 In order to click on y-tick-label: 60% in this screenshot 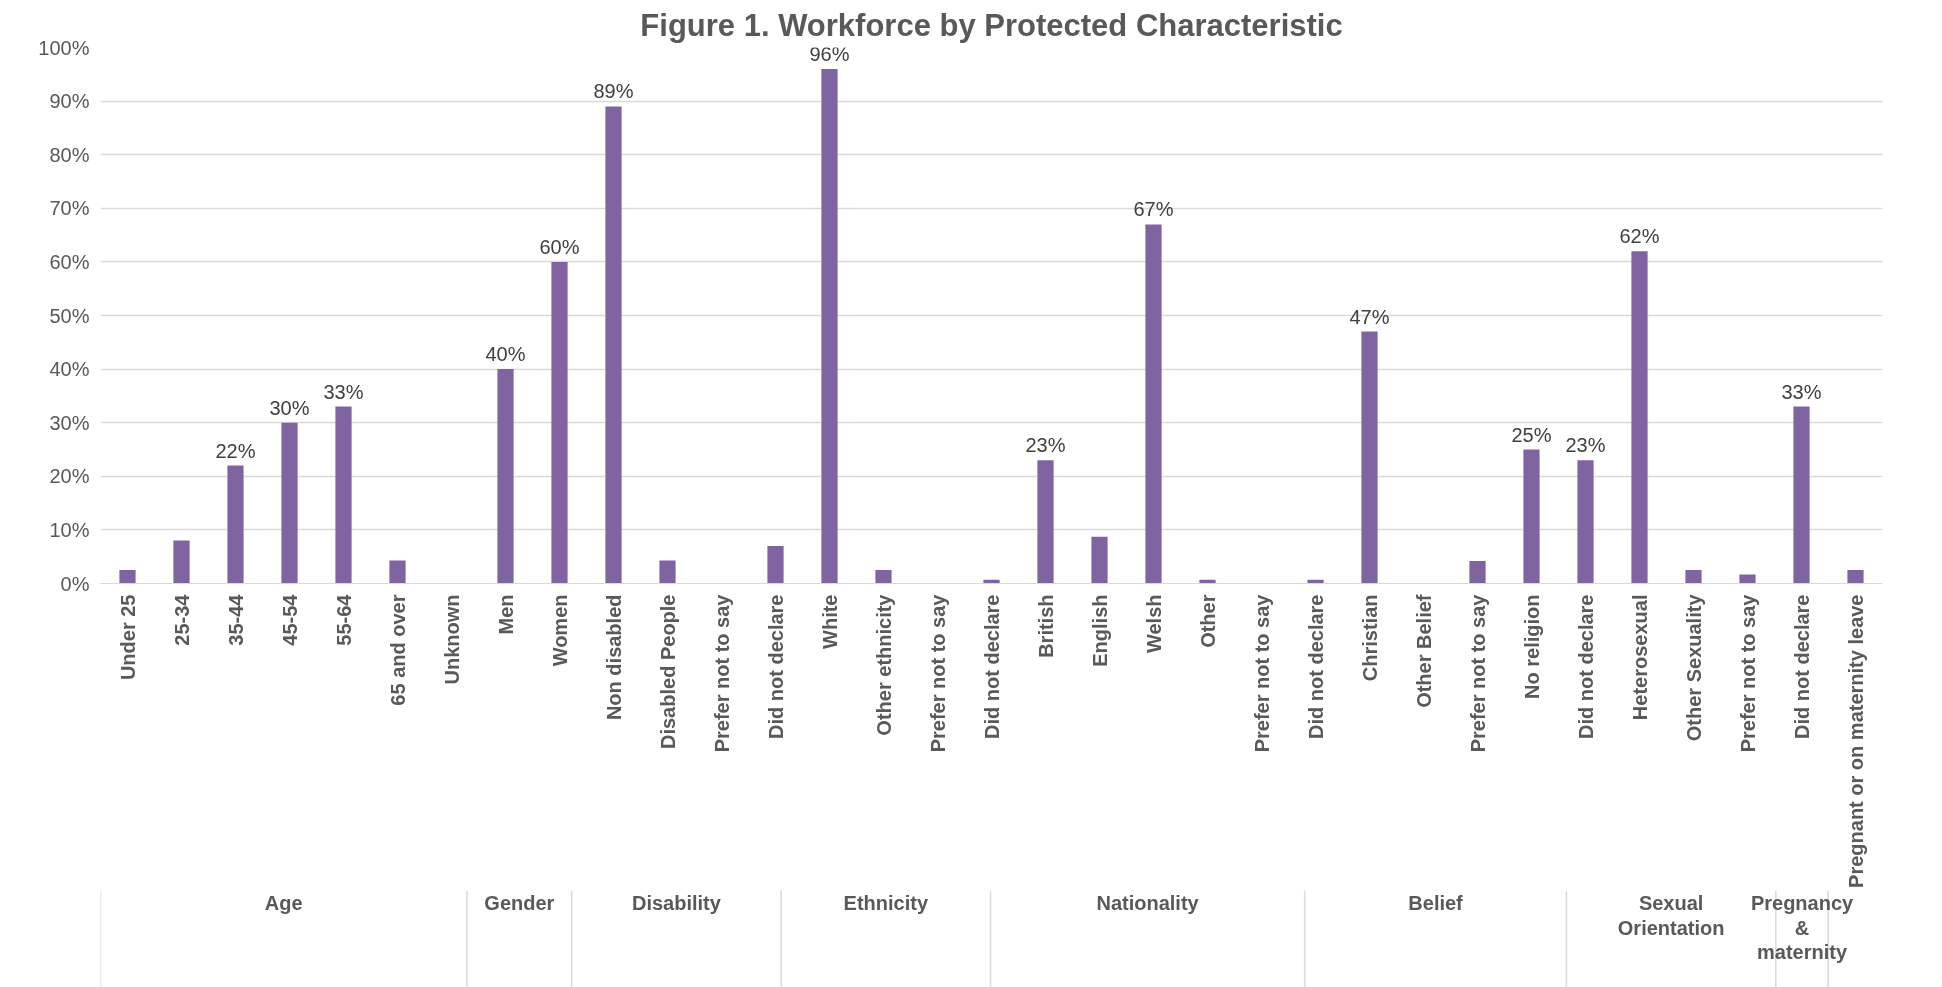, I will do `click(69, 261)`.